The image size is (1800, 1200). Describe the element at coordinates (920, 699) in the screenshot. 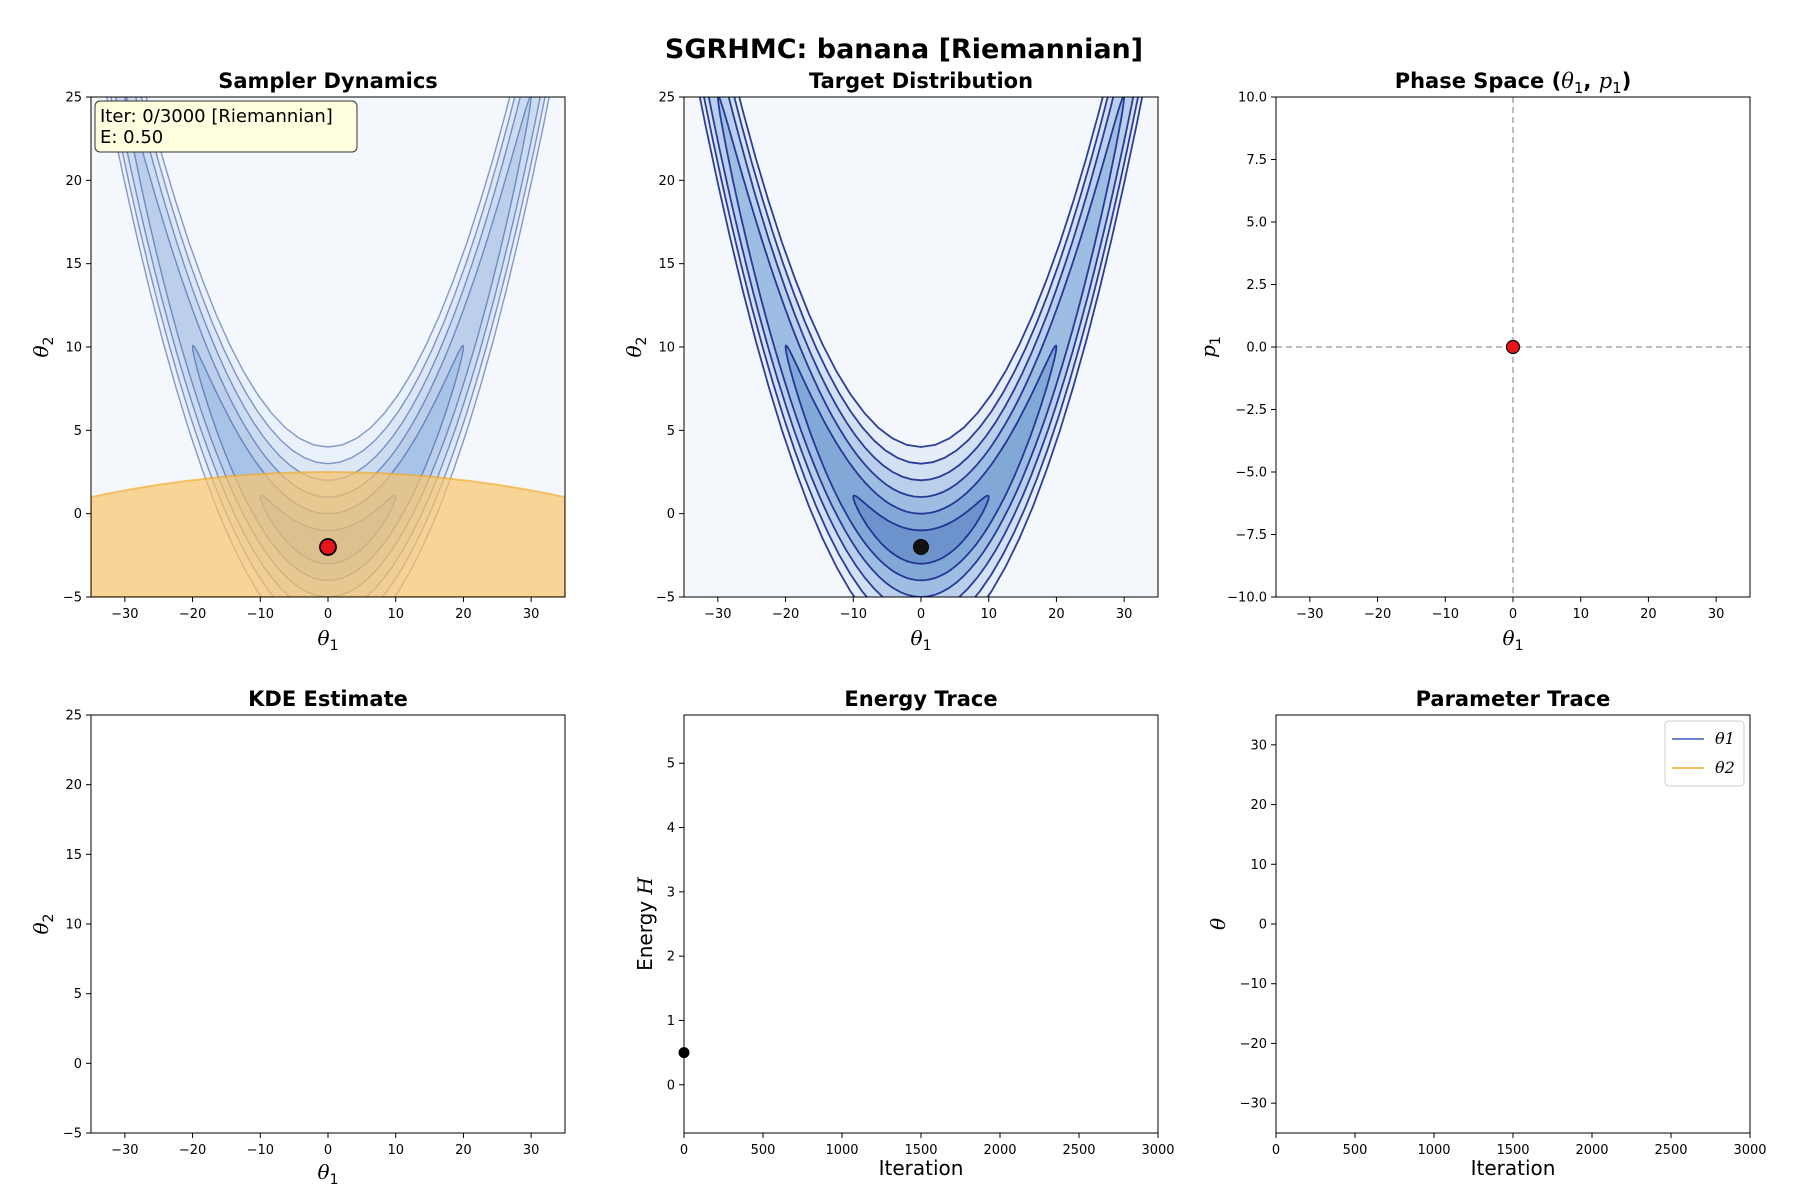

I see `panel-title: Energy Trace` at that location.